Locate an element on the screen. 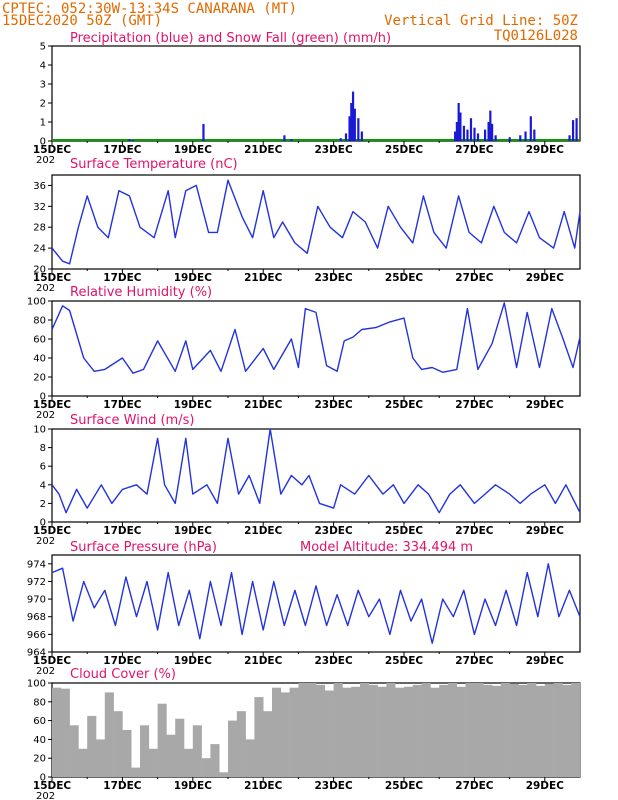  y-tick-label: 24 is located at coordinates (39, 249).